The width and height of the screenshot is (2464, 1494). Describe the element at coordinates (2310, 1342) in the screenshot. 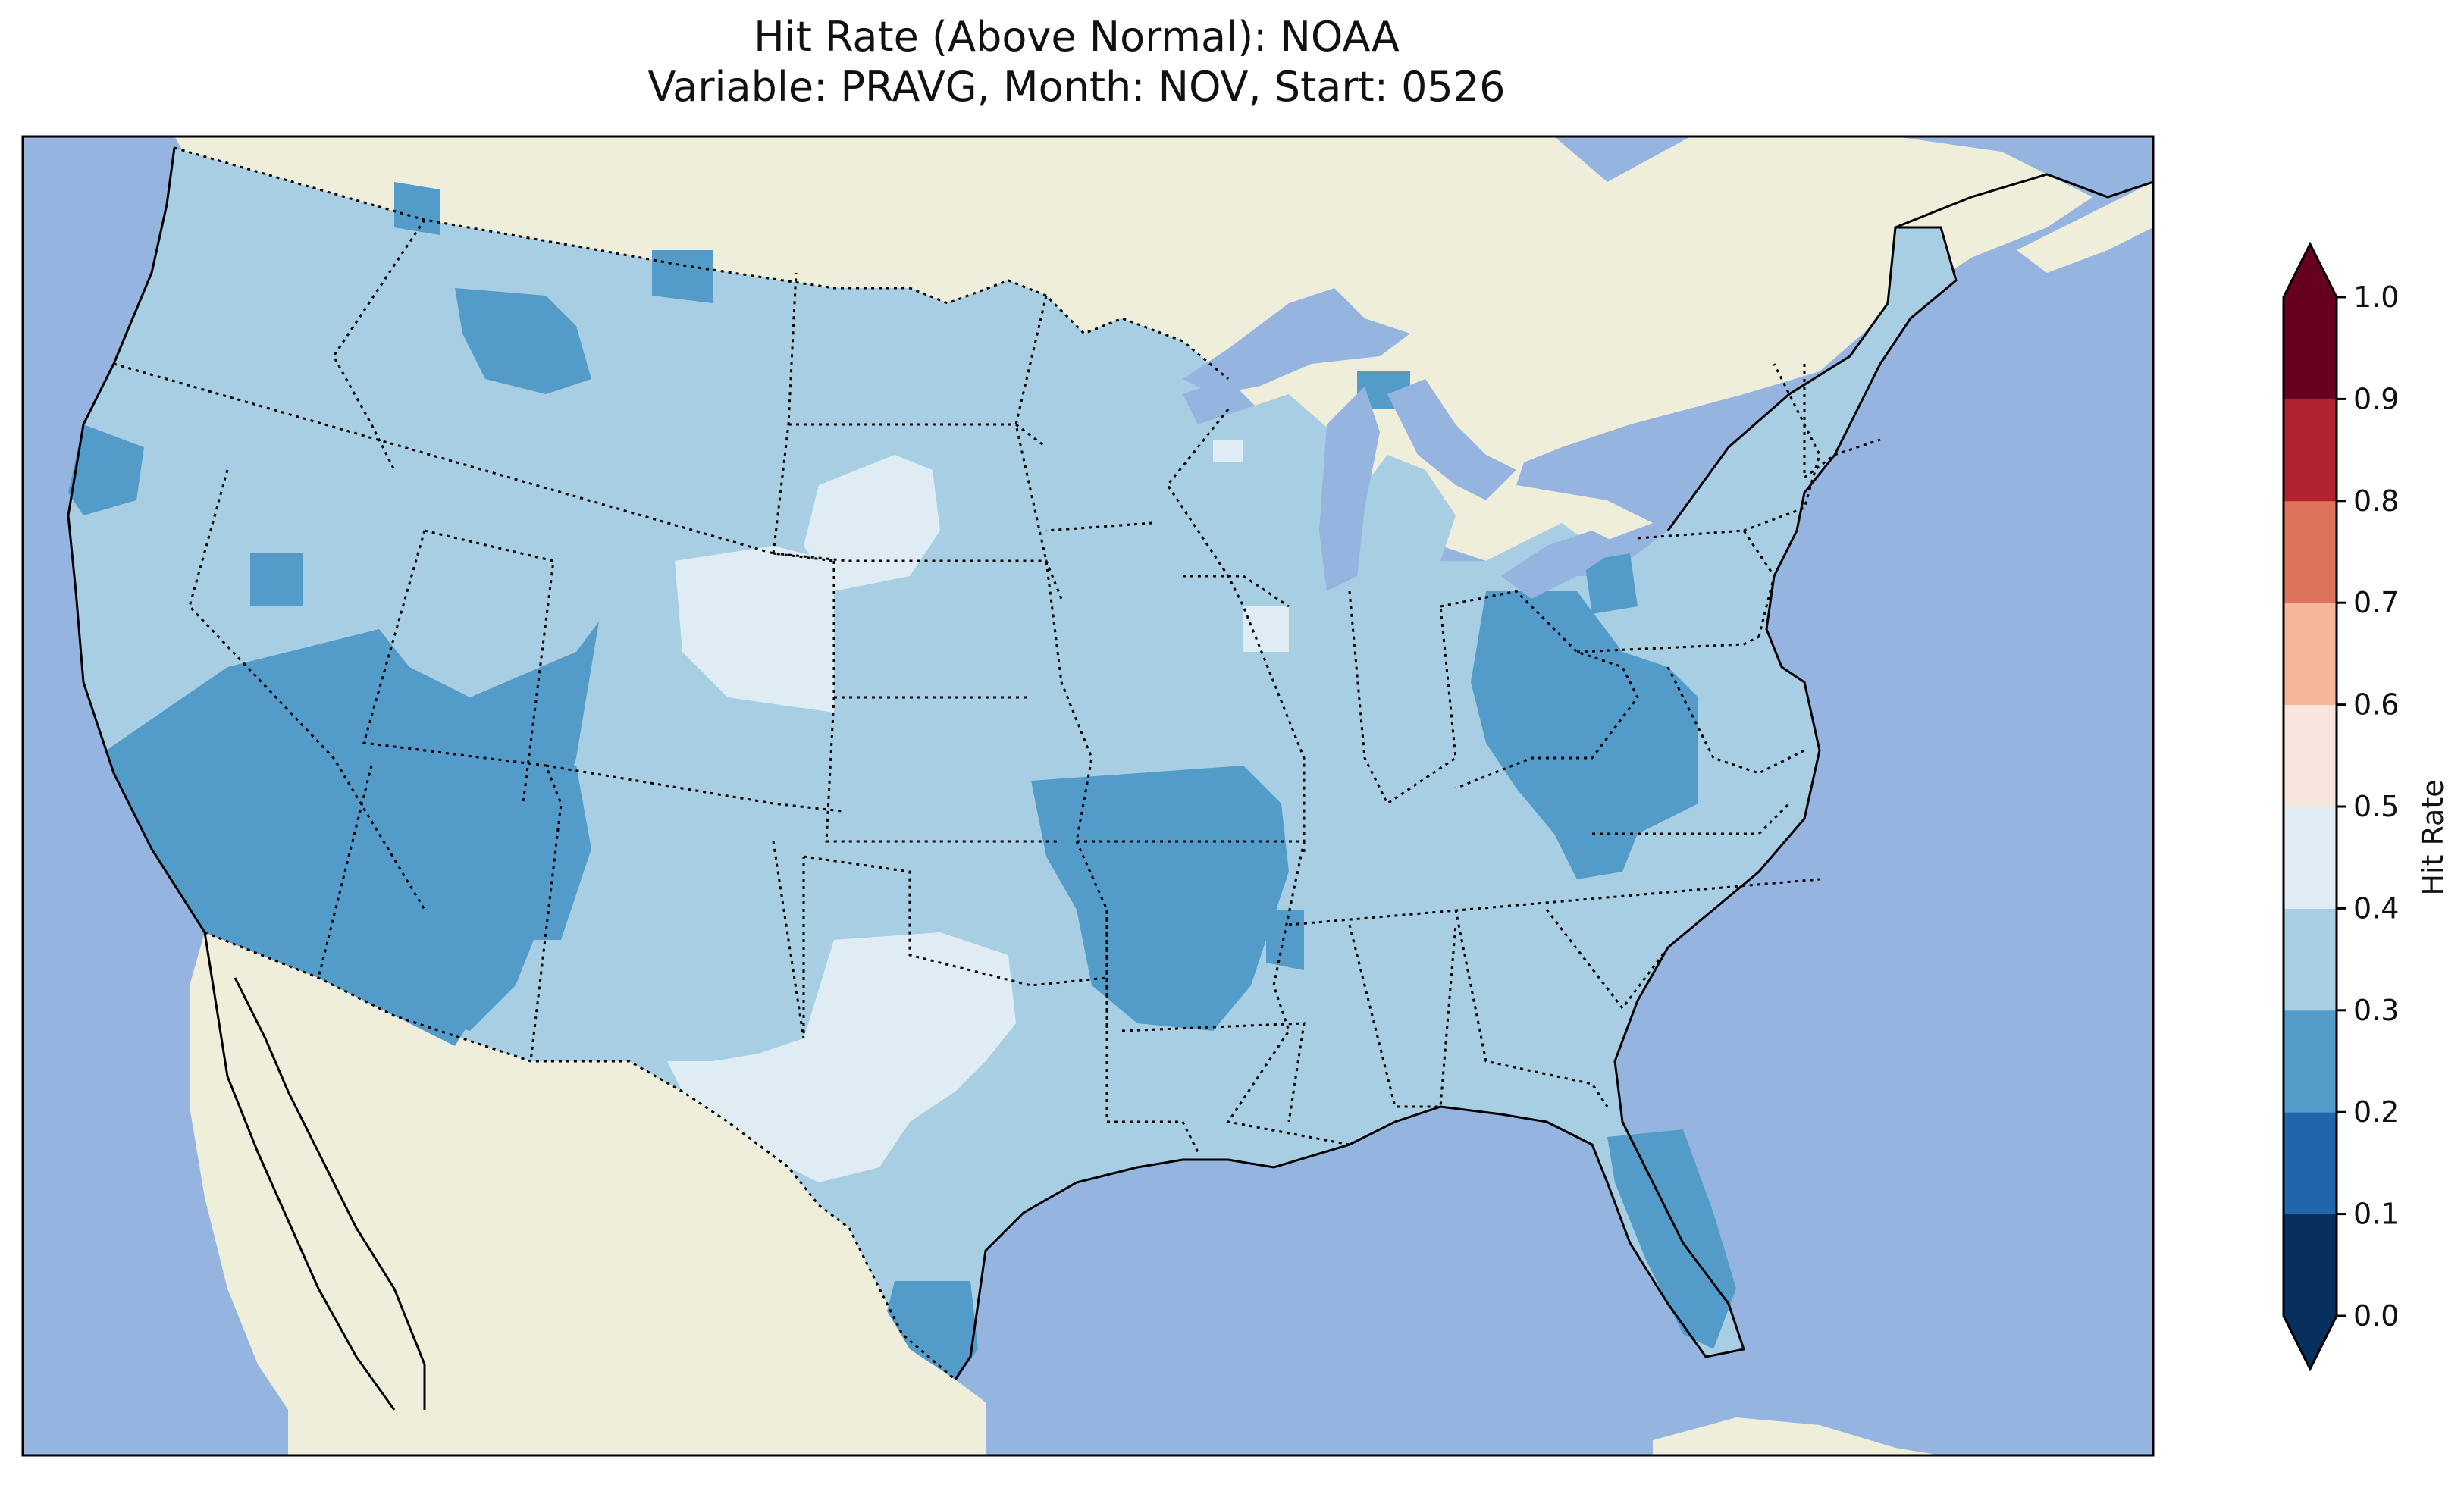

I see `colorbar-under-extension` at that location.